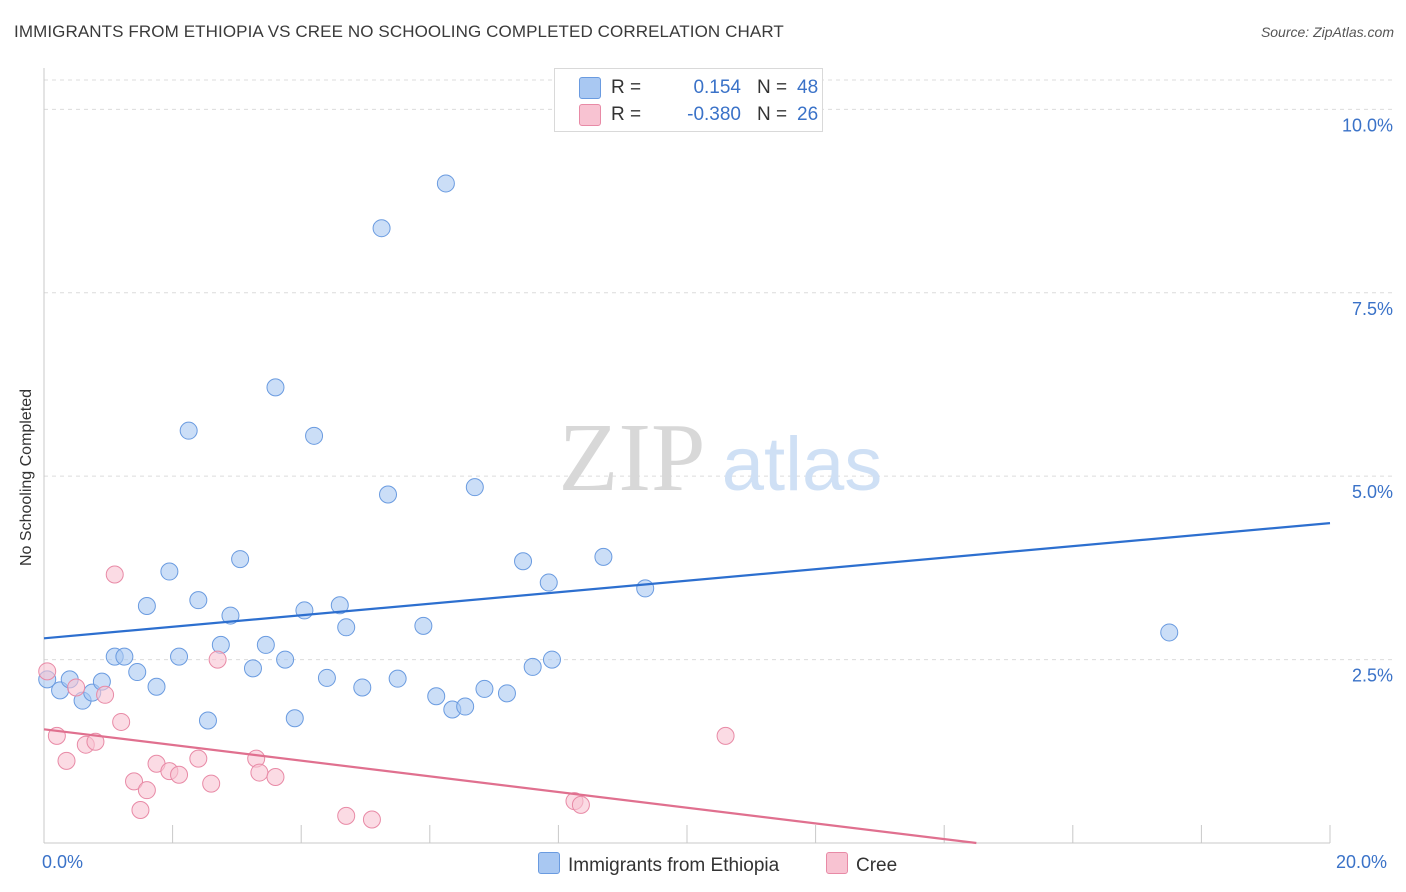 The height and width of the screenshot is (892, 1406). I want to click on y-tick-label: 5.0%, so click(1372, 492).